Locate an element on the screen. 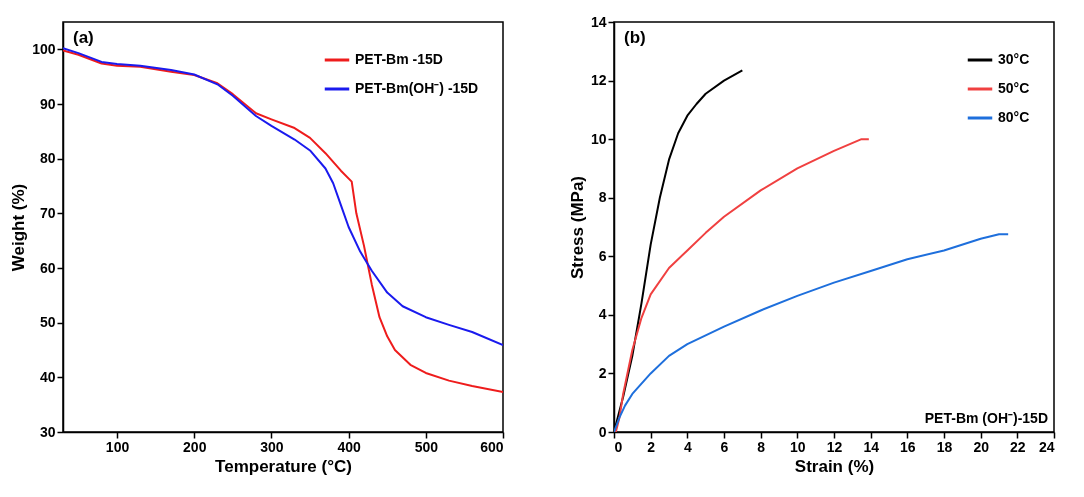  x-tick-label: 600 is located at coordinates (492, 446).